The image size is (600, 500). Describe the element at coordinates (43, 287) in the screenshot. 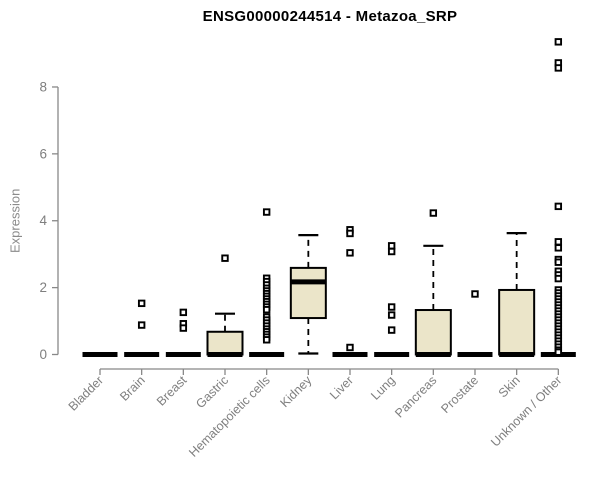

I see `y-tick-label: 2` at that location.